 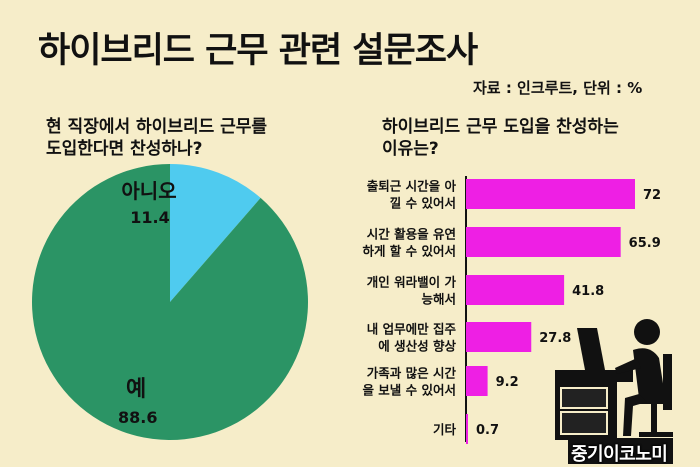 I want to click on bar-question-line1: 하이브리드 근무 도입을 찬성하는, so click(x=500, y=127).